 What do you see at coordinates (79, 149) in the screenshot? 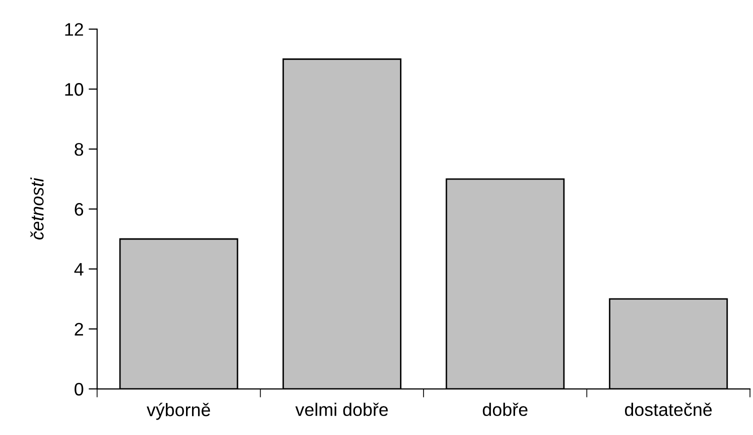
I see `y-tick-label: 8` at bounding box center [79, 149].